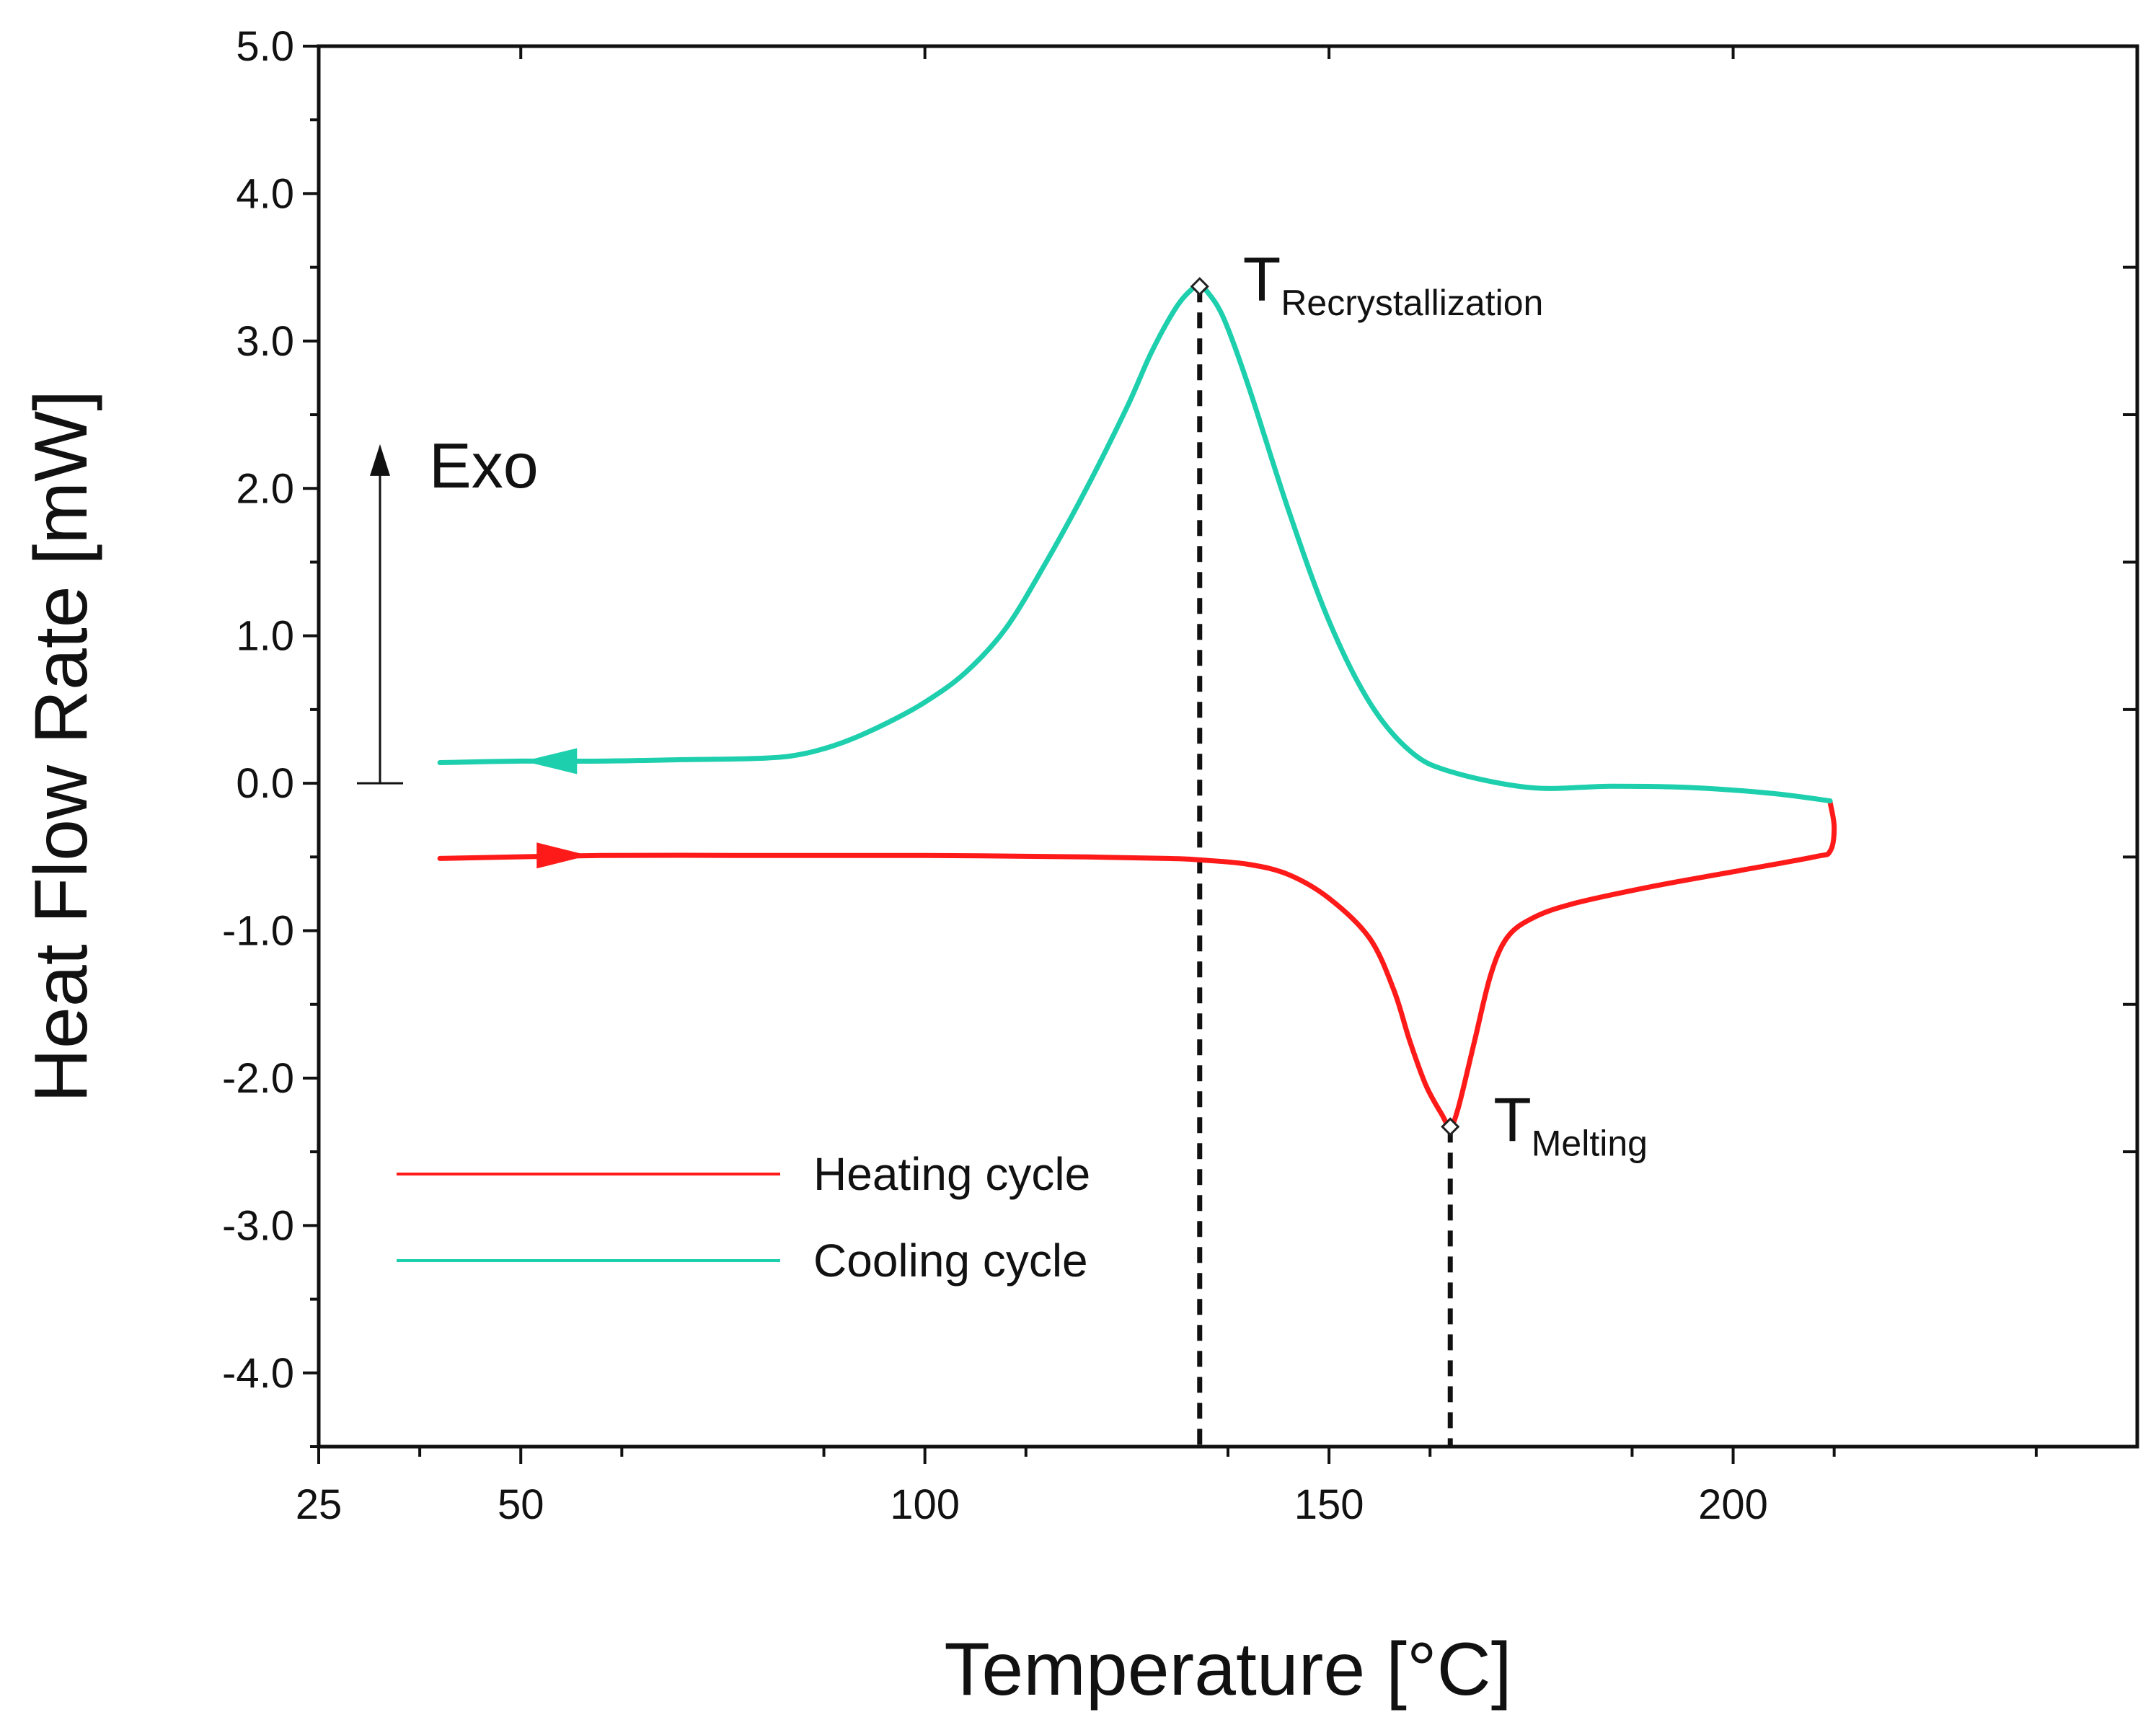  Describe the element at coordinates (265, 783) in the screenshot. I see `y-tick-label: 0.0` at that location.